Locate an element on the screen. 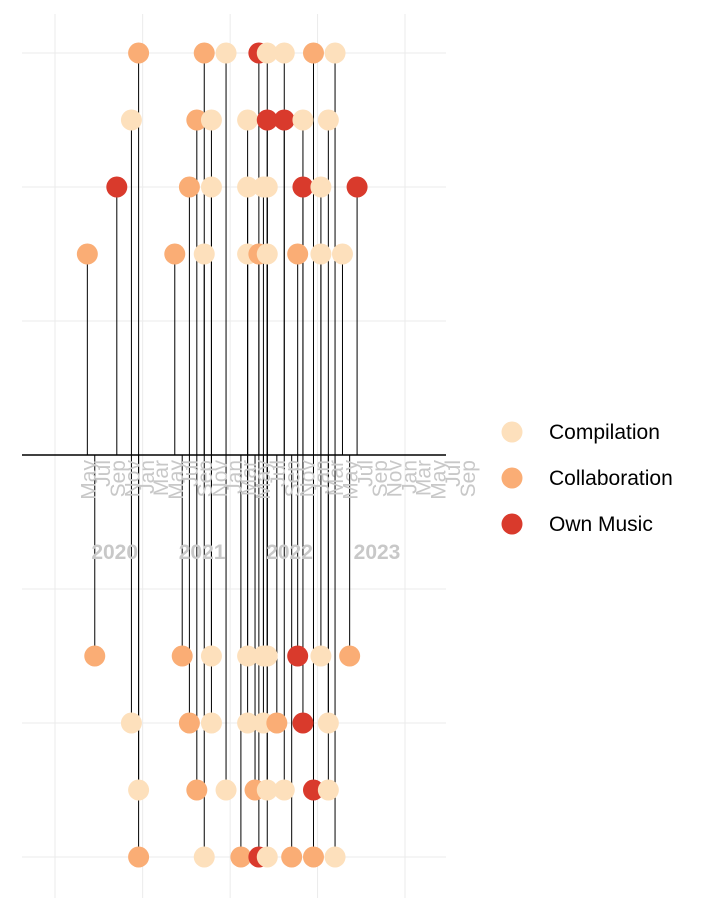  year-labels: 2020 2021 2022 2023 is located at coordinates (245, 552).